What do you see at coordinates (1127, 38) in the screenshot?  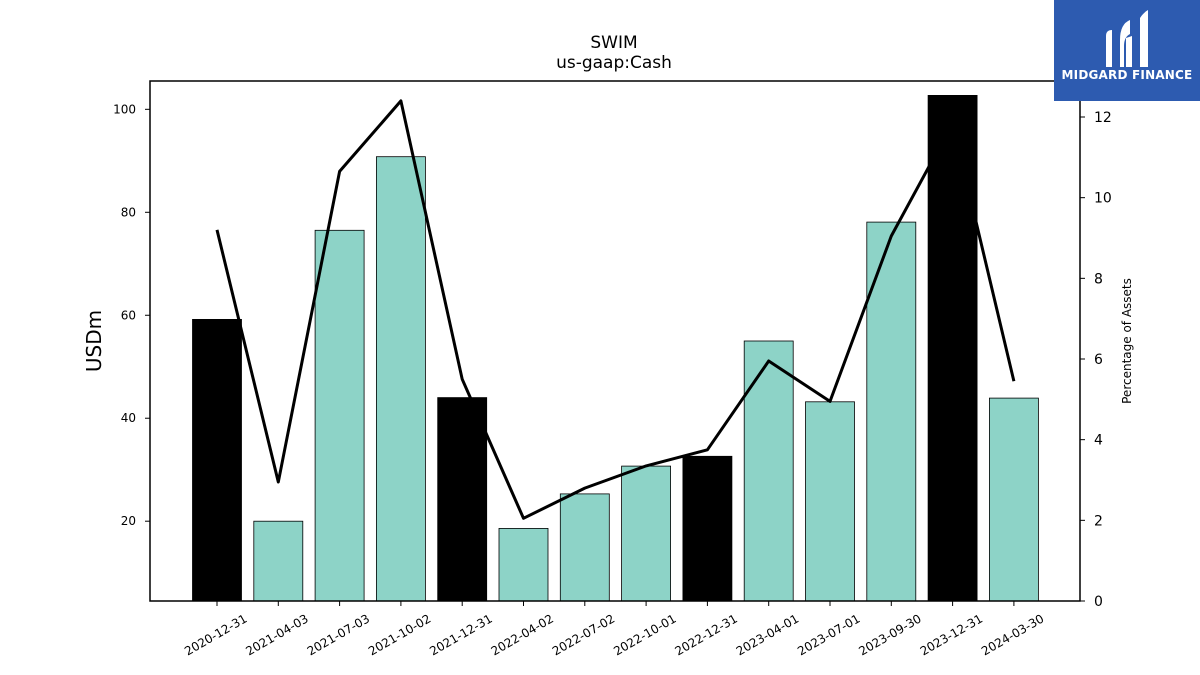 I see `logo-mark-icon` at bounding box center [1127, 38].